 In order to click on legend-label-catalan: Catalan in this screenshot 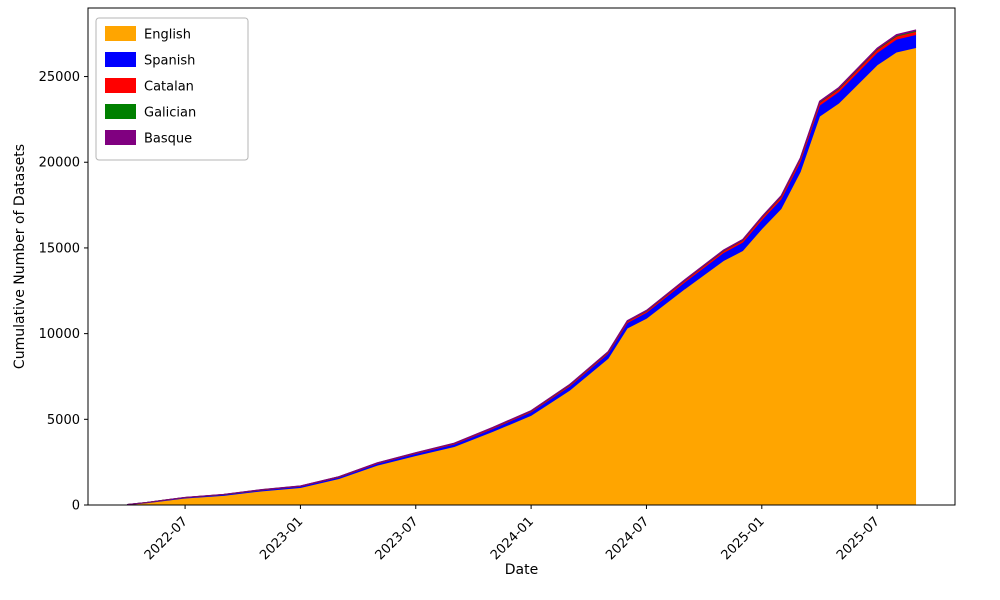, I will do `click(169, 87)`.